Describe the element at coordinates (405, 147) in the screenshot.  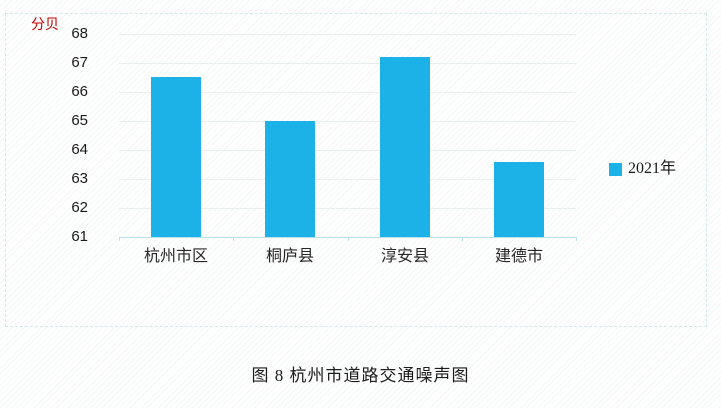
I see `bar-淳安县` at that location.